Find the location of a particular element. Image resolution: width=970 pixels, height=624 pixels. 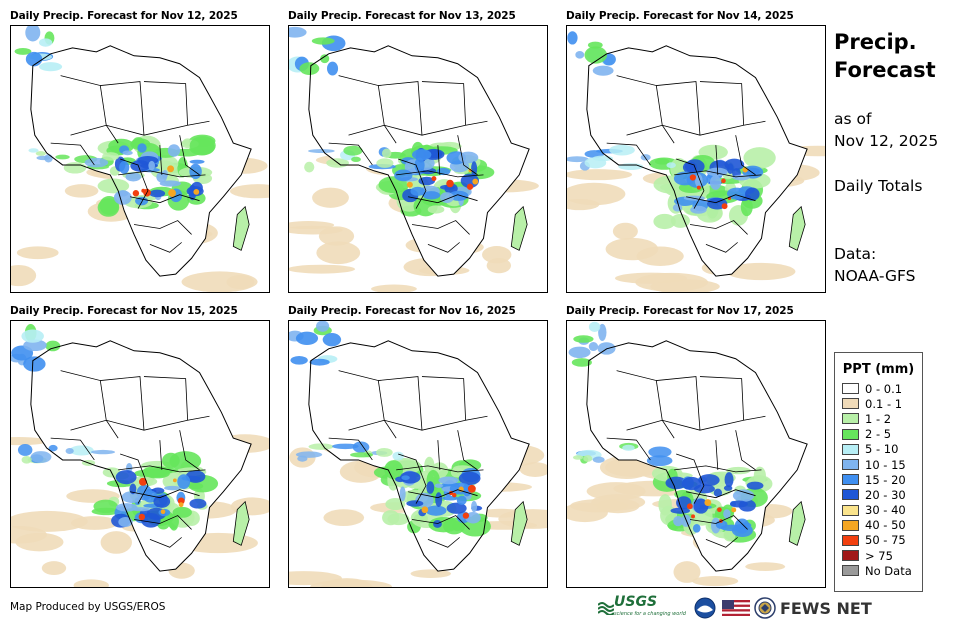

usgs-wave-icon is located at coordinates (606, 608).